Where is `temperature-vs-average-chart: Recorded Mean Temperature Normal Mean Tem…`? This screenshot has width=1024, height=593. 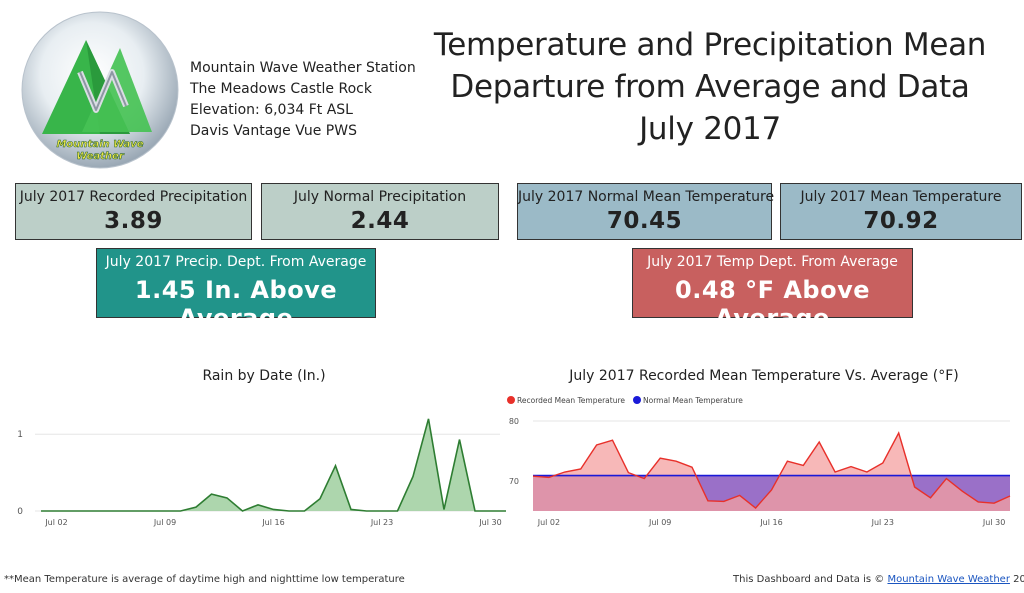 temperature-vs-average-chart: Recorded Mean Temperature Normal Mean Tem… is located at coordinates (762, 460).